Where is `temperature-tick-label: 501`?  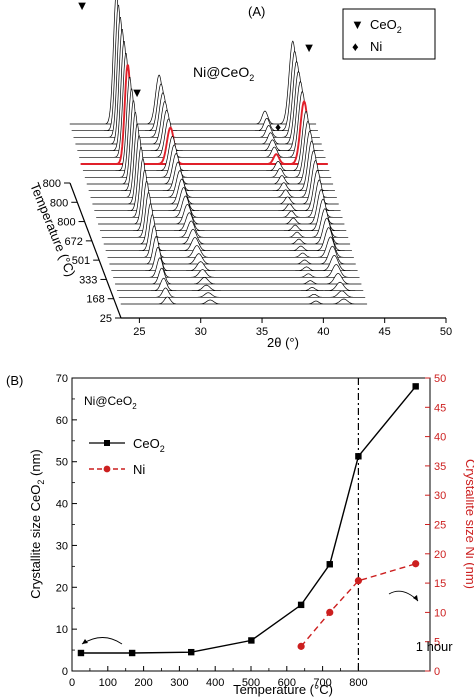 temperature-tick-label: 501 is located at coordinates (81, 261).